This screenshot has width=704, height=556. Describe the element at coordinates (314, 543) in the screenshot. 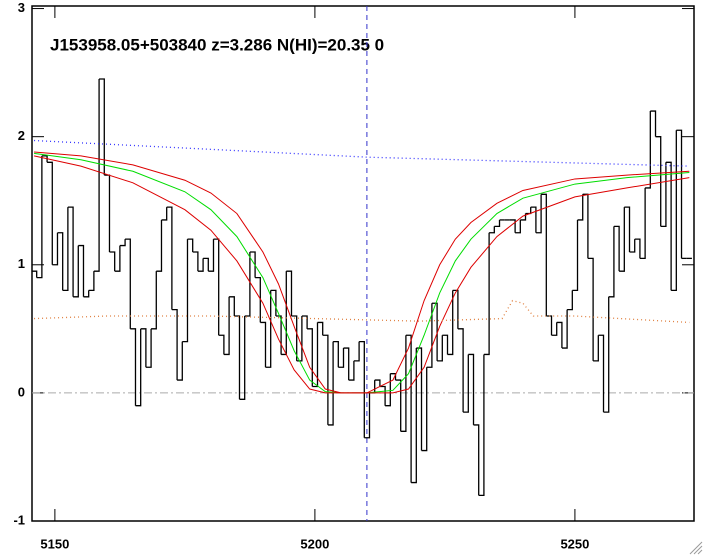

I see `x-tick-label: 5200` at that location.